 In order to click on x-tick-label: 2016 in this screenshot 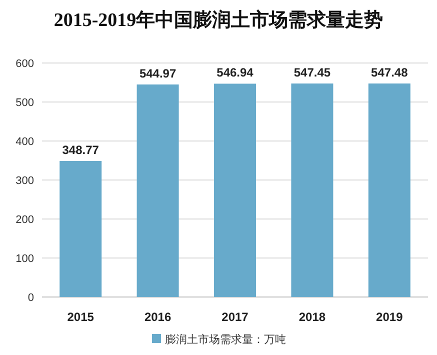, I will do `click(158, 317)`.